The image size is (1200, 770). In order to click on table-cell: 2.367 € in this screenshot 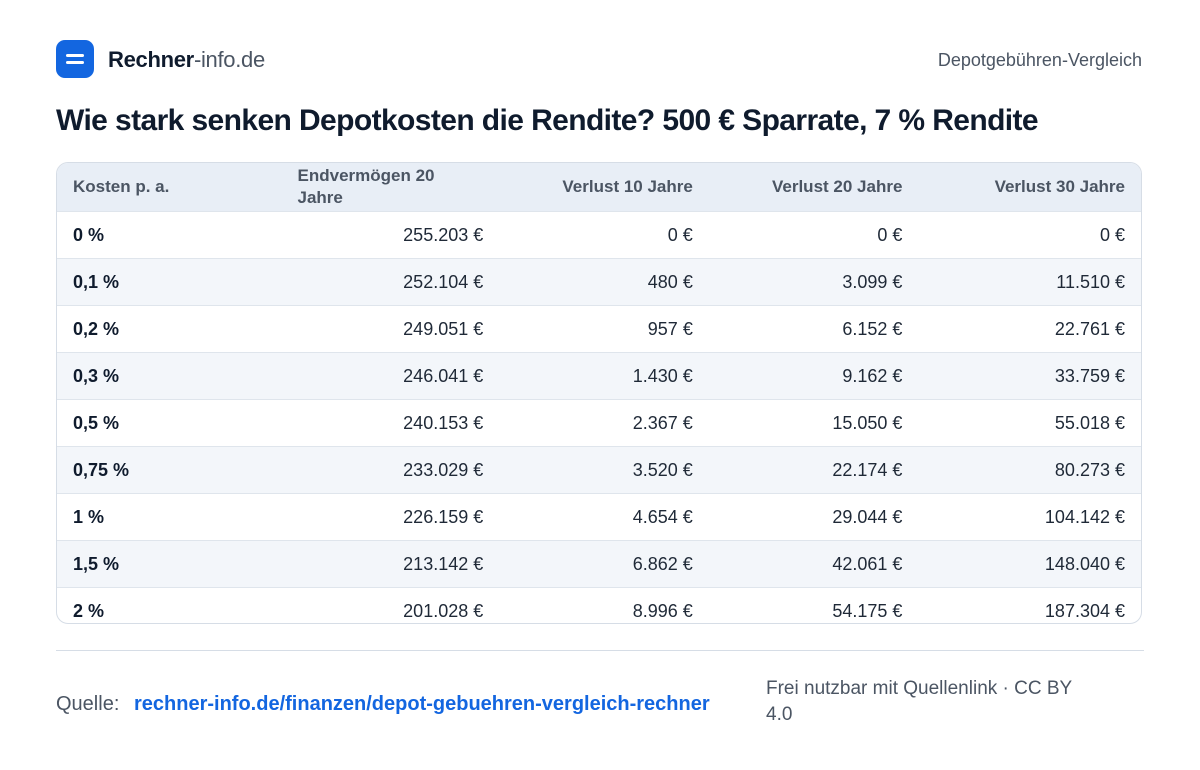, I will do `click(604, 423)`.